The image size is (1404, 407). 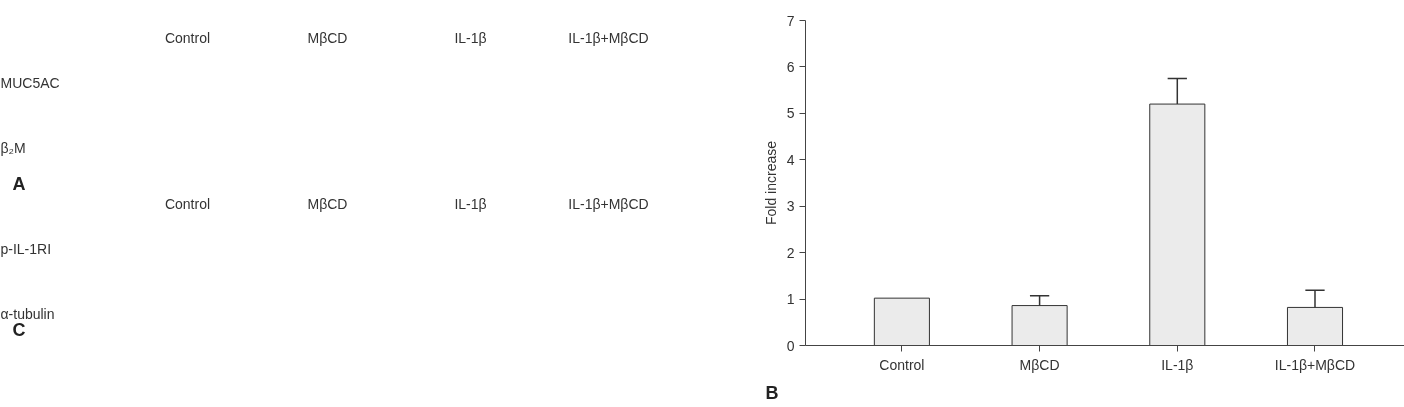 I want to click on x-tick-label: Control, so click(x=902, y=364).